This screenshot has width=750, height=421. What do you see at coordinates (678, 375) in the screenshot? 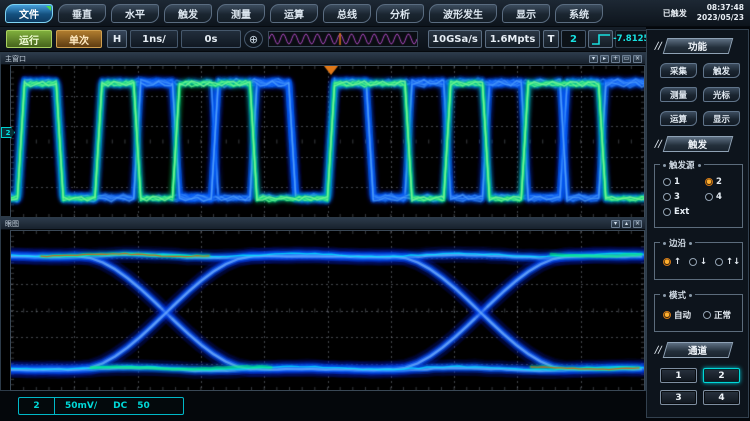
I see `channel-button-1: 1` at bounding box center [678, 375].